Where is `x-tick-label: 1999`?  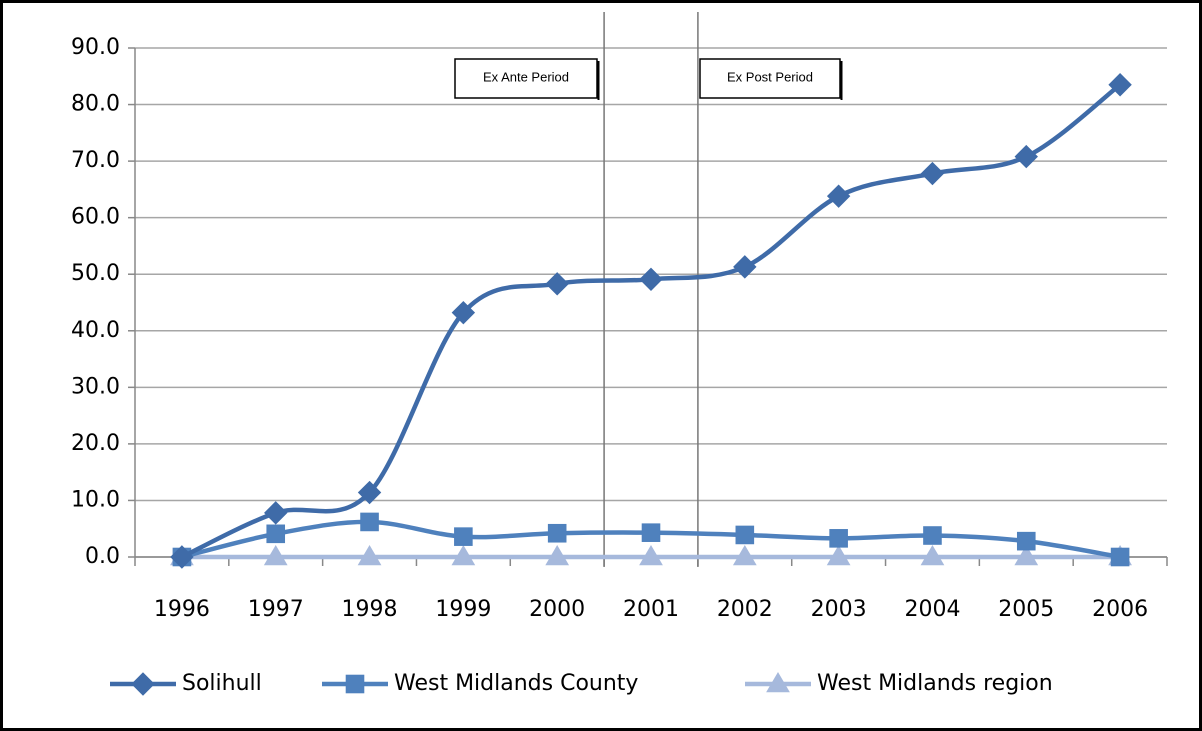
x-tick-label: 1999 is located at coordinates (463, 609).